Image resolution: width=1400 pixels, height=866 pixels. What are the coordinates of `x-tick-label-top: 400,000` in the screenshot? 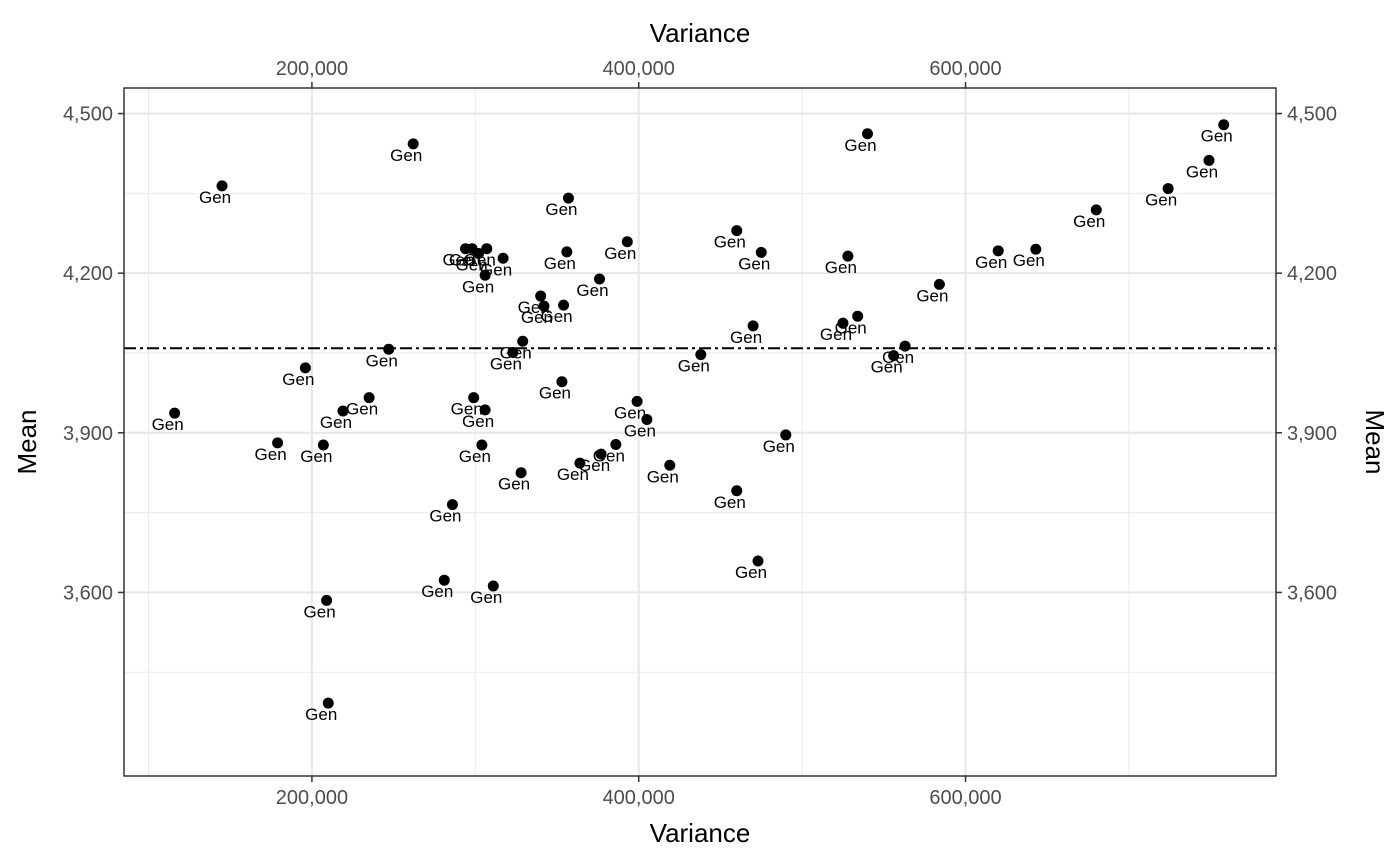 It's located at (639, 69).